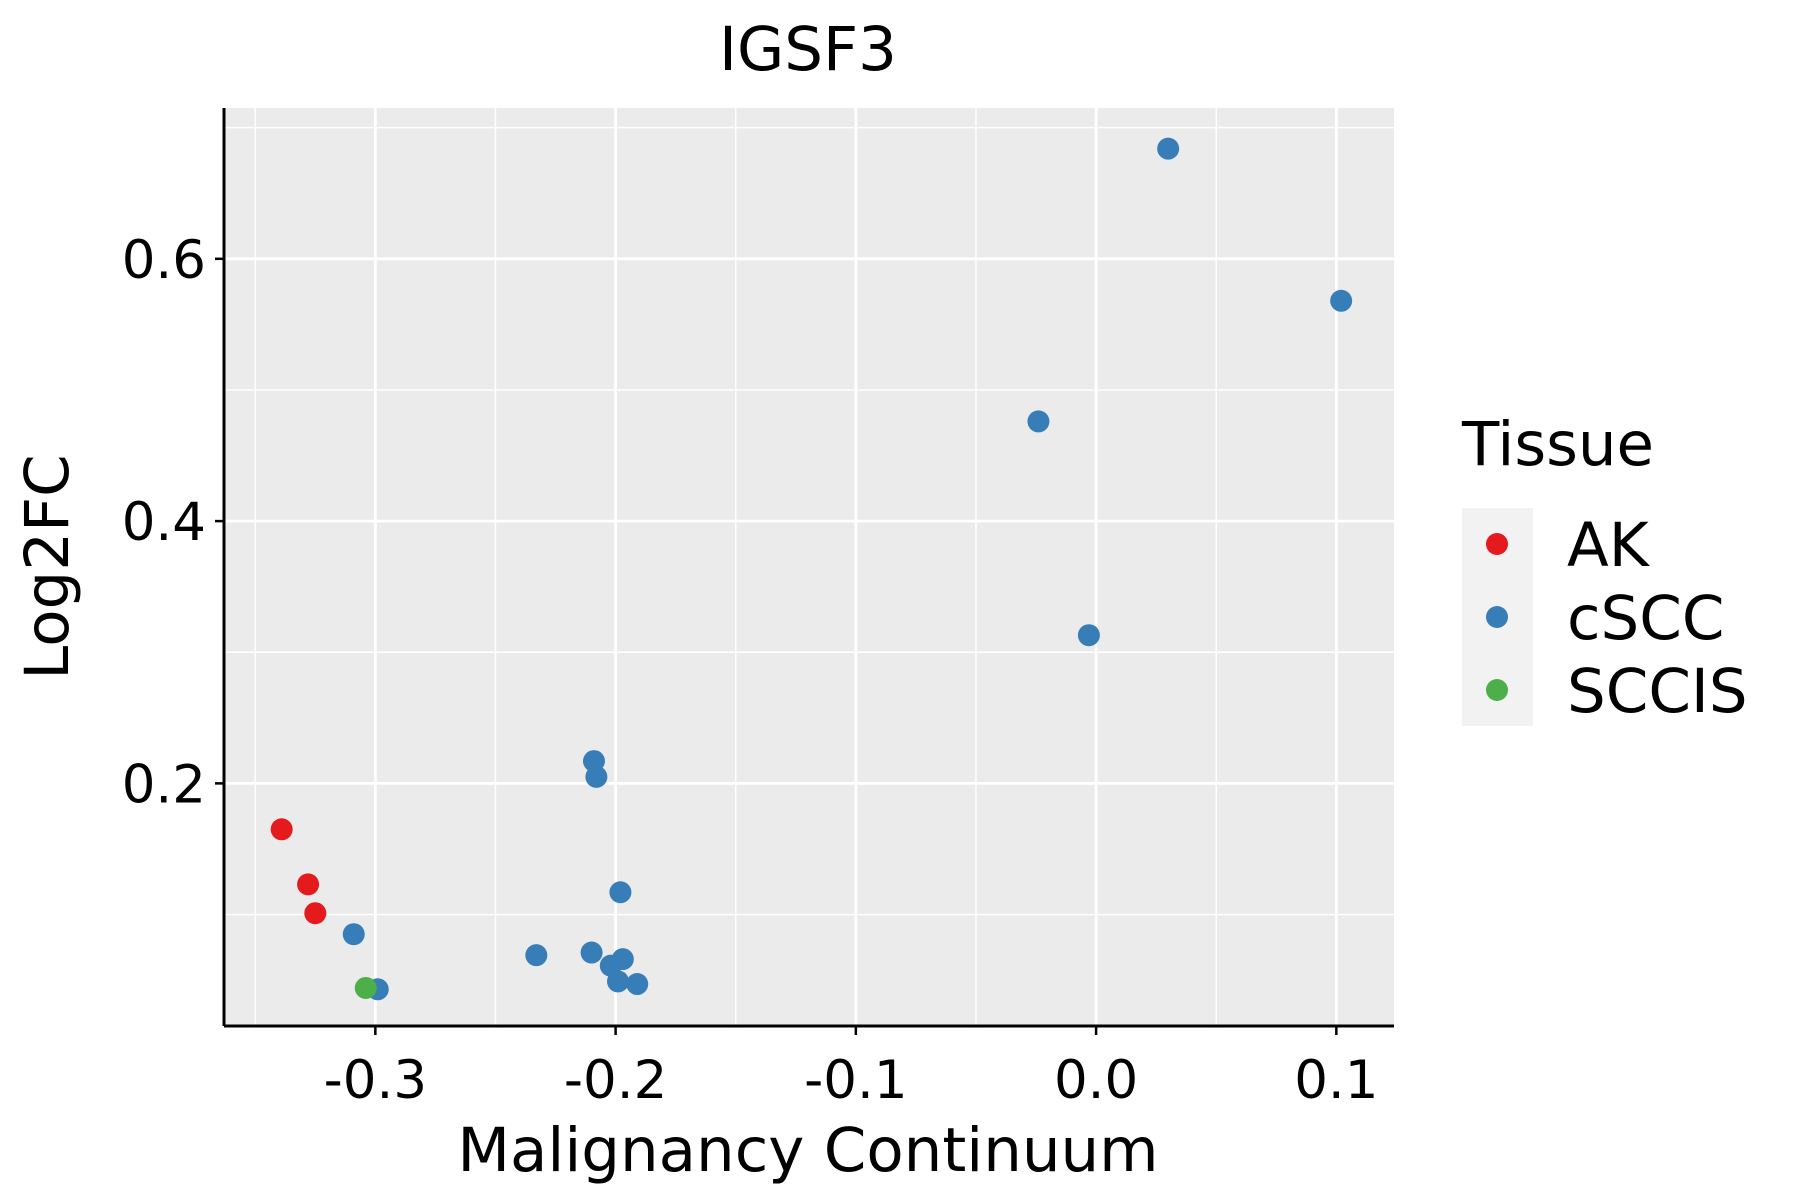 This screenshot has width=1800, height=1200. What do you see at coordinates (1336, 1080) in the screenshot?
I see `x-tick-label: 0.1` at bounding box center [1336, 1080].